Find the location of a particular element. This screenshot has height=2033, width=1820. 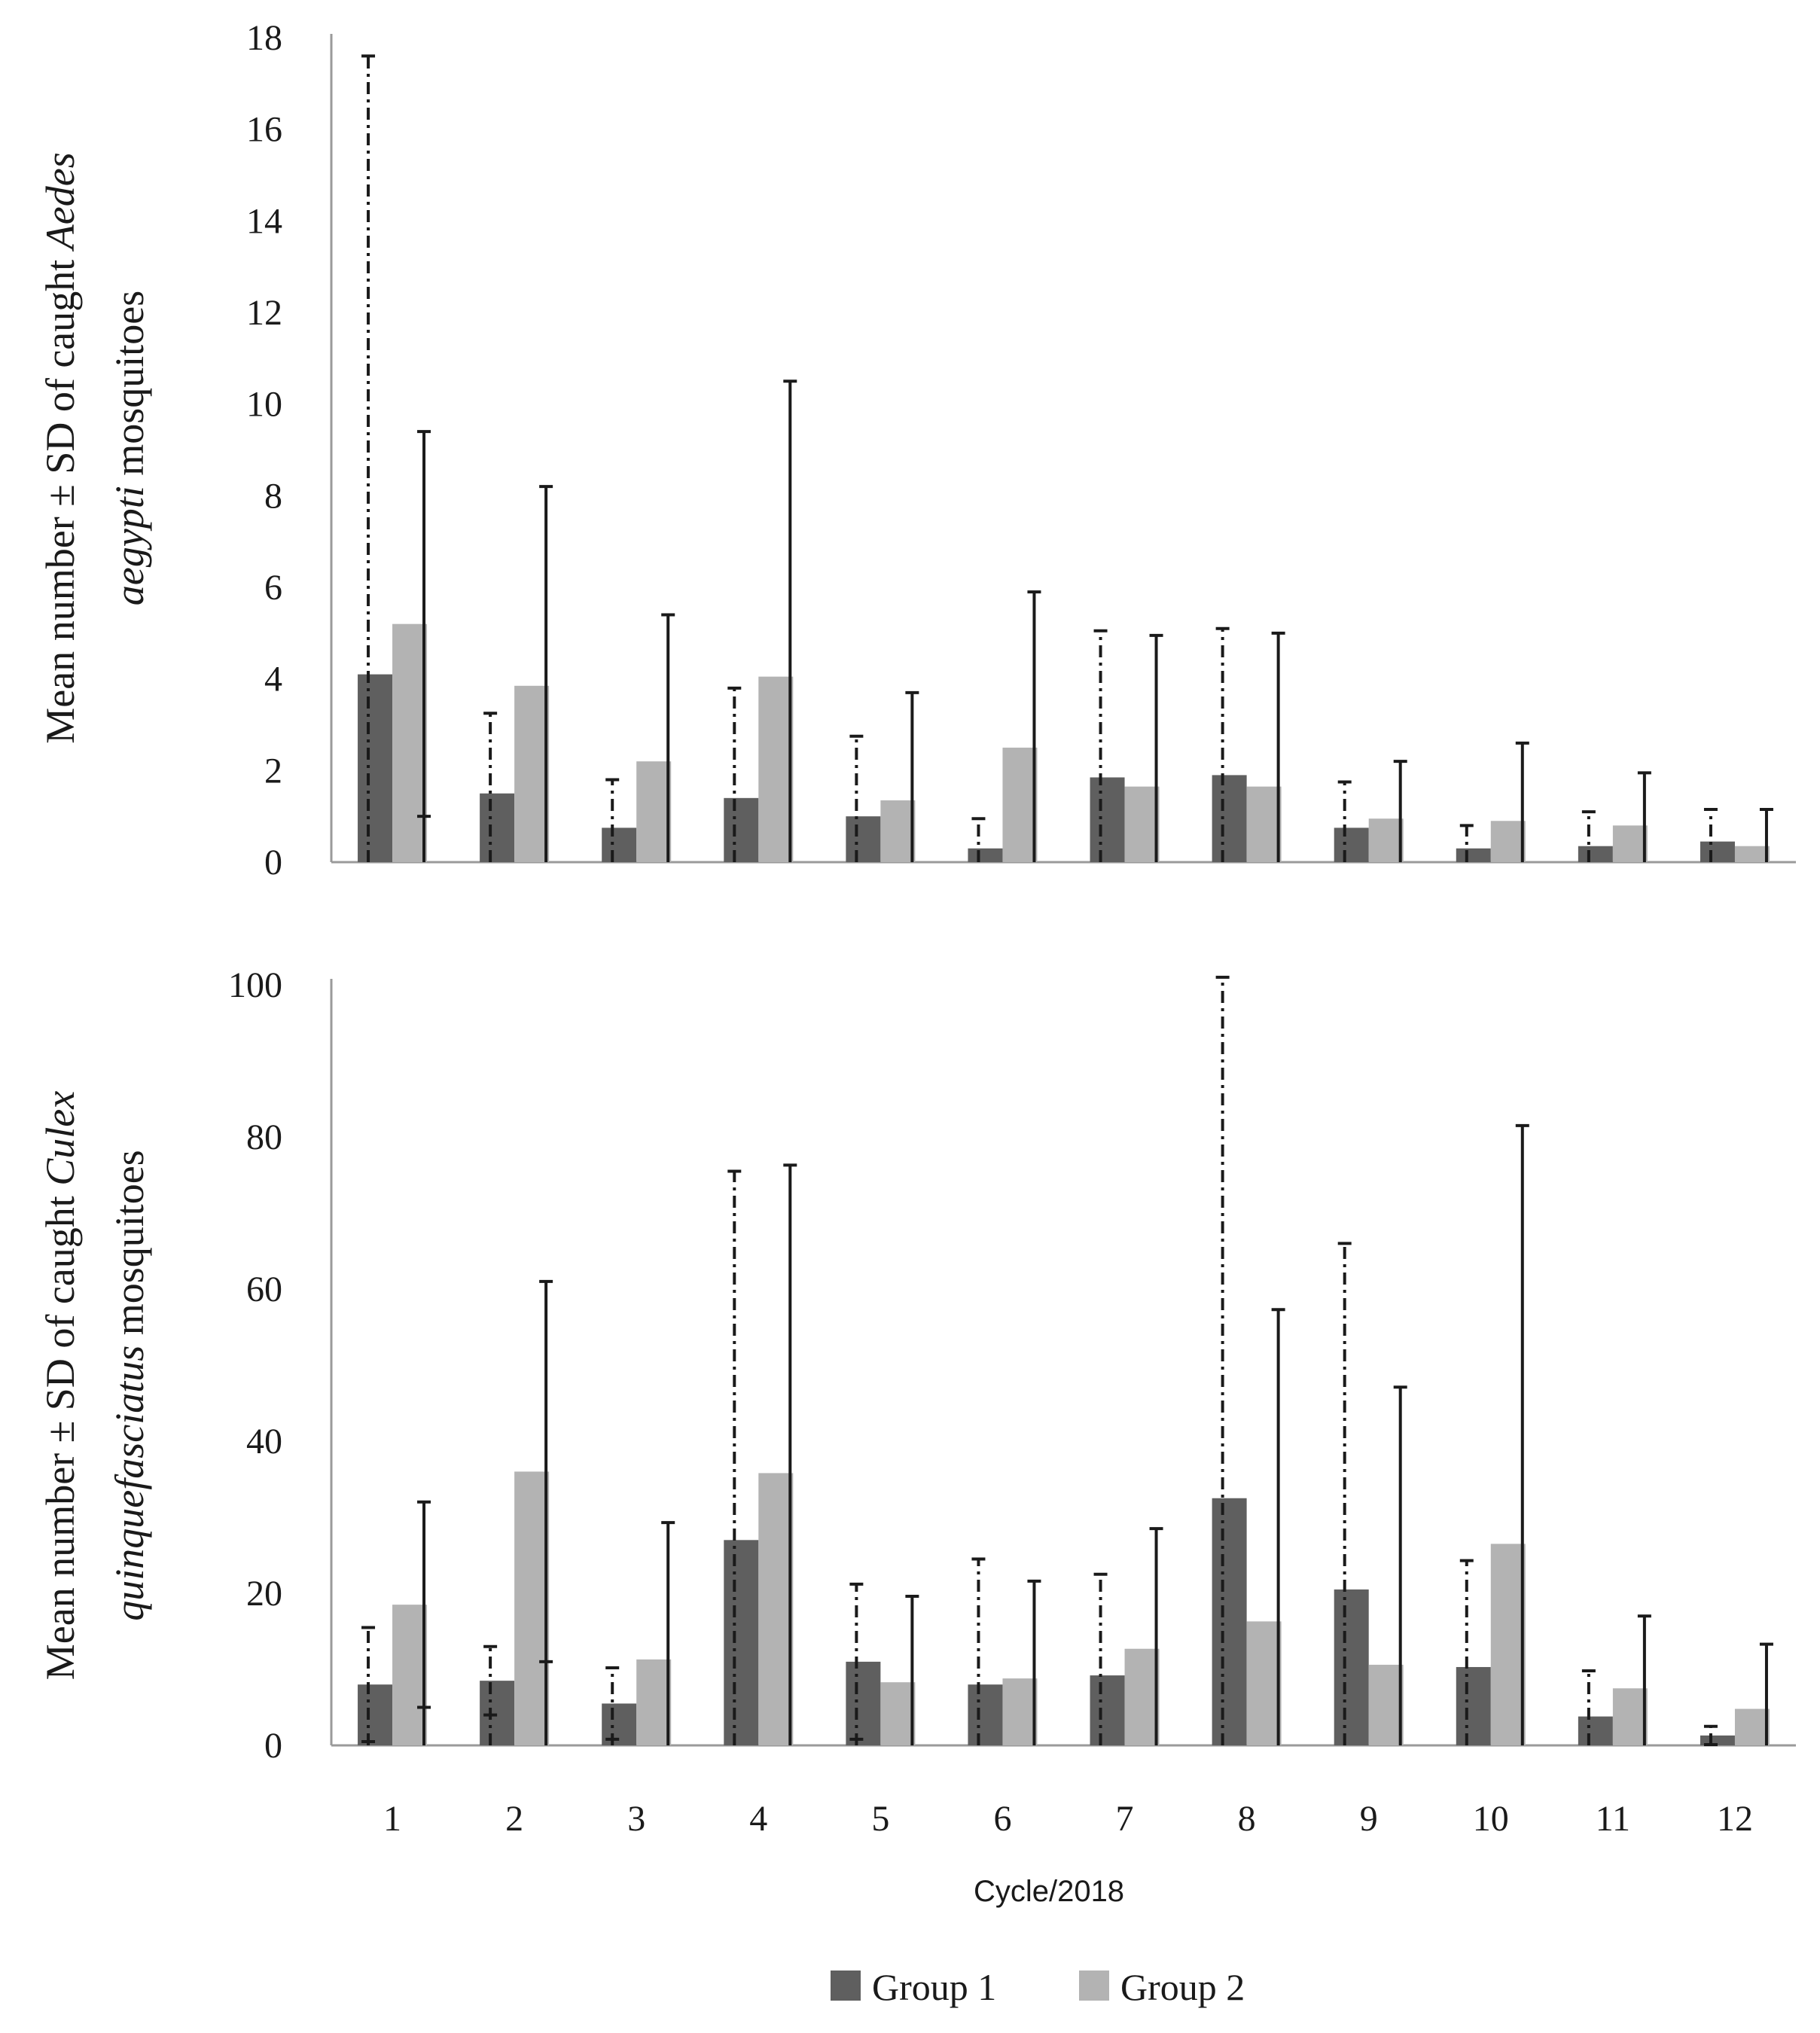

x-tick-label: 6 is located at coordinates (1002, 1819).